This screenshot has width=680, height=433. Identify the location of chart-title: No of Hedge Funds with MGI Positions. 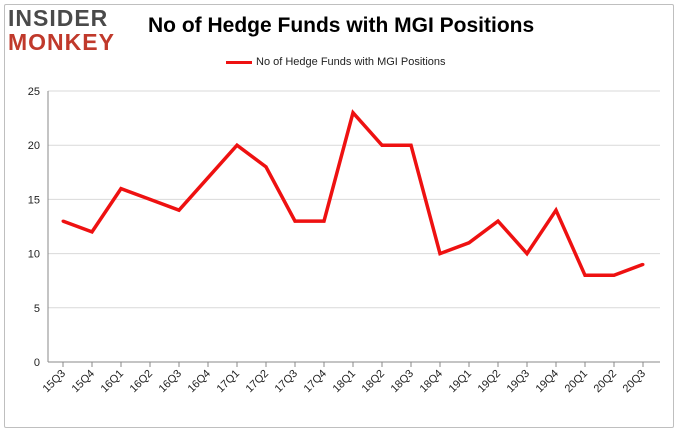
(341, 25).